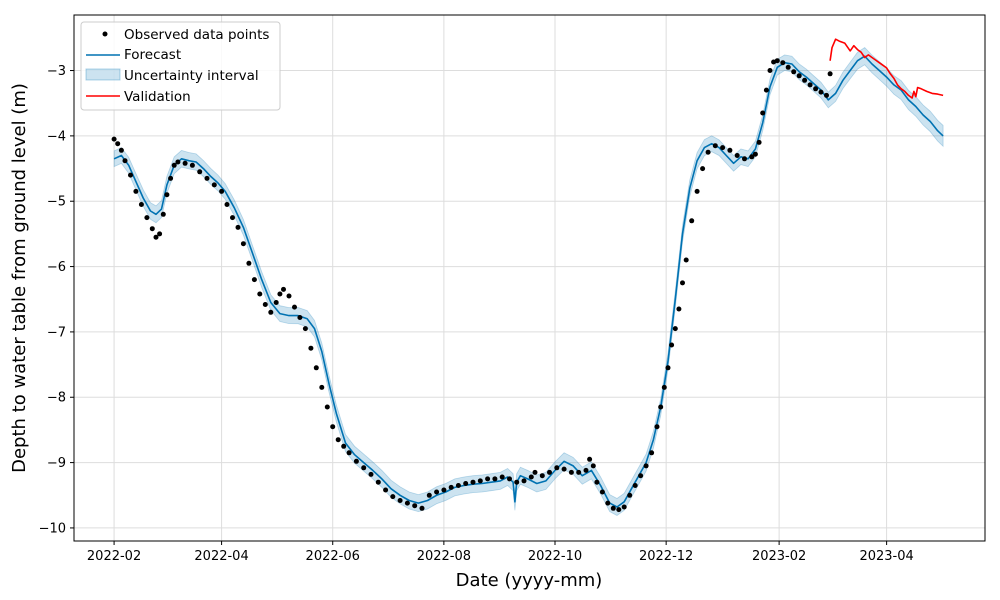 The image size is (1000, 600). Describe the element at coordinates (56, 136) in the screenshot. I see `y-tick-label: −4` at that location.